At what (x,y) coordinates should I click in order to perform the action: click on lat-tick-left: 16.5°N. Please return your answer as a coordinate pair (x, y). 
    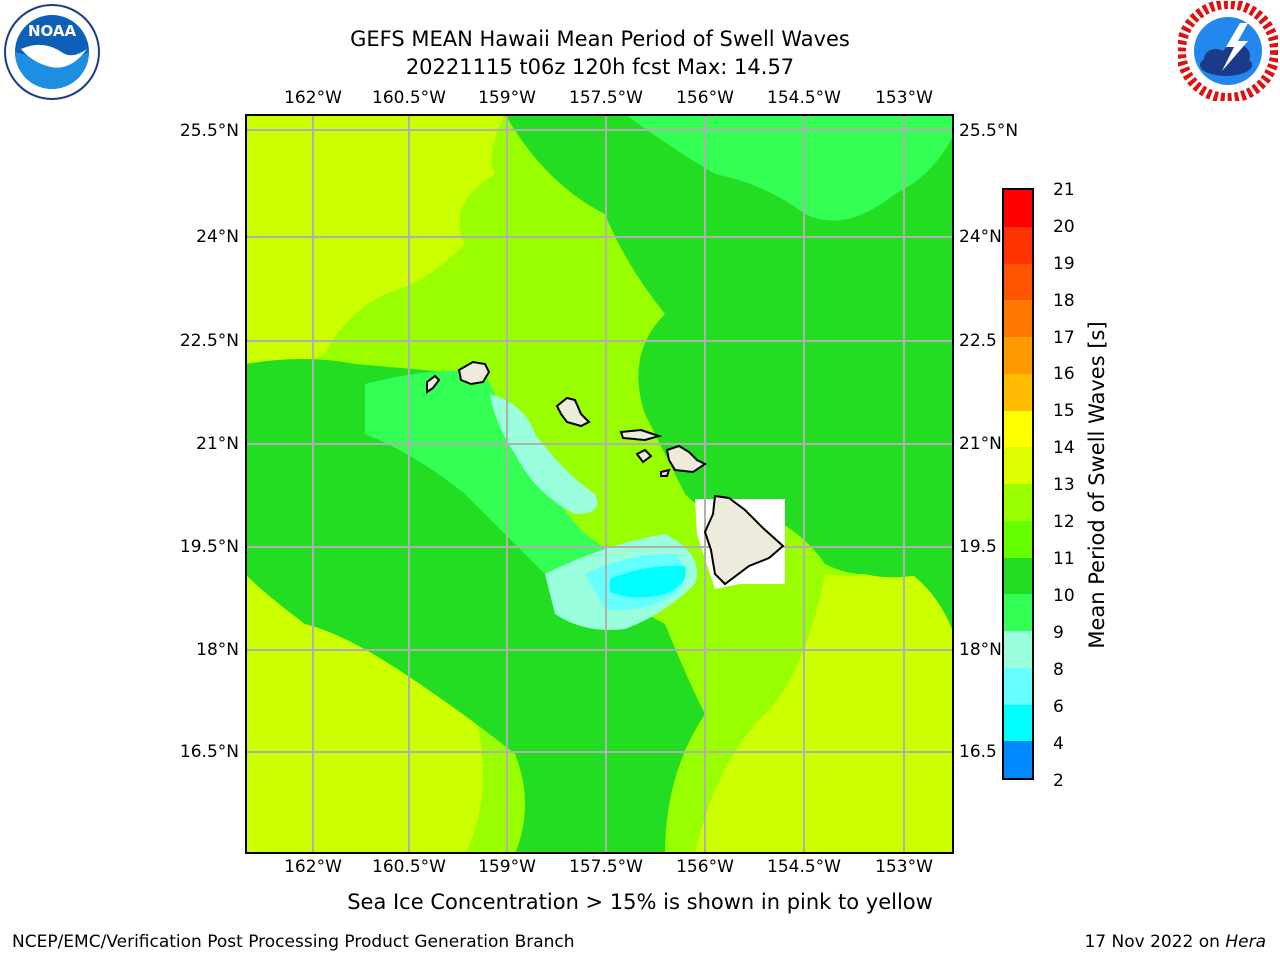
    Looking at the image, I should click on (209, 752).